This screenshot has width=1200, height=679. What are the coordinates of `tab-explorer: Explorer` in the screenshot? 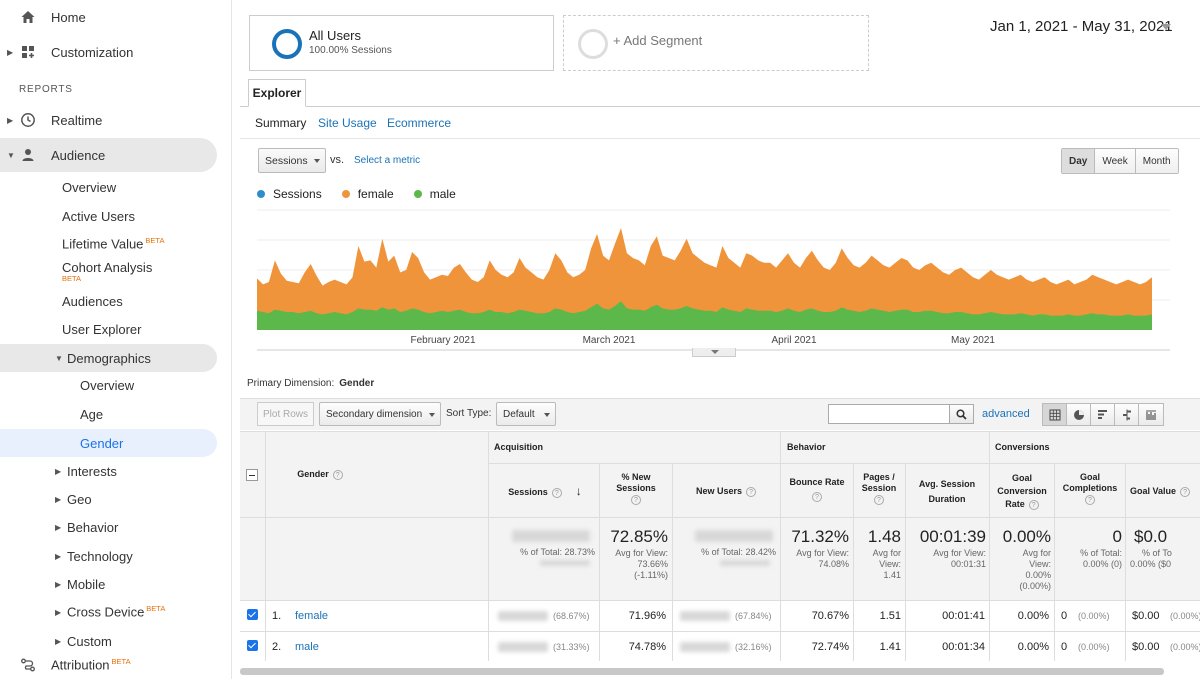 It's located at (277, 93).